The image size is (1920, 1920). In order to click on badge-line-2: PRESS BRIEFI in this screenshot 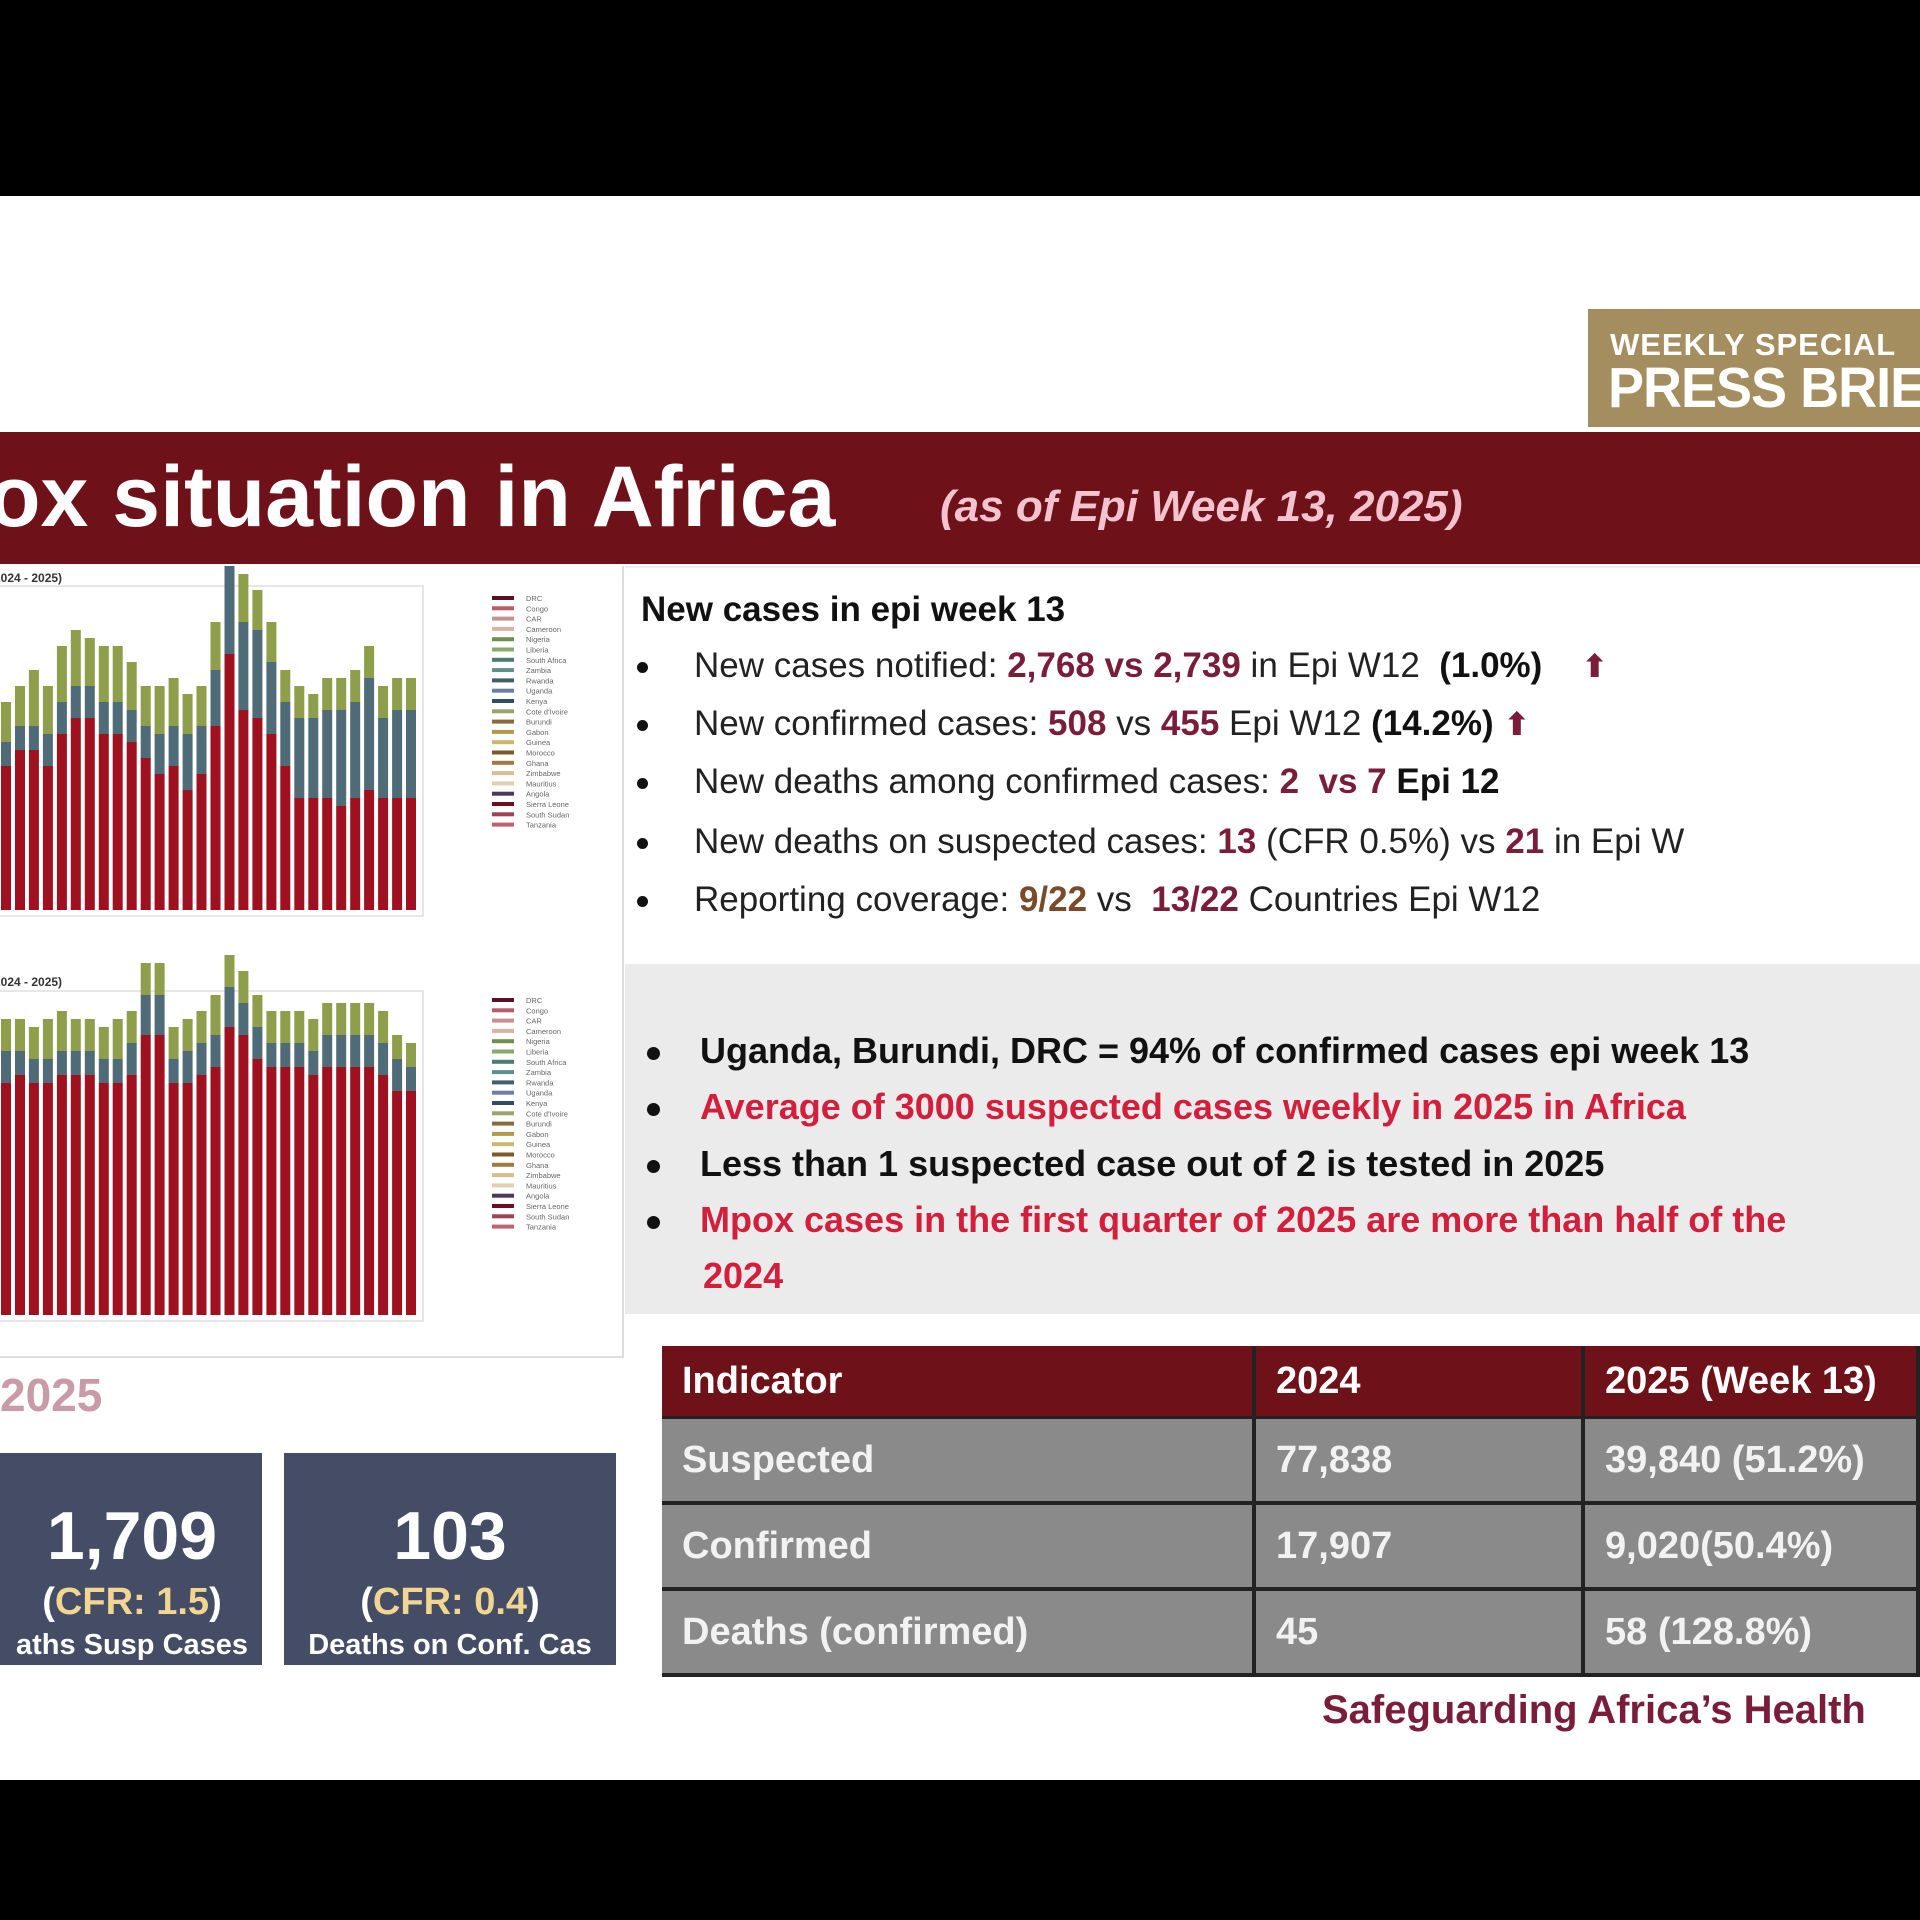, I will do `click(1764, 388)`.